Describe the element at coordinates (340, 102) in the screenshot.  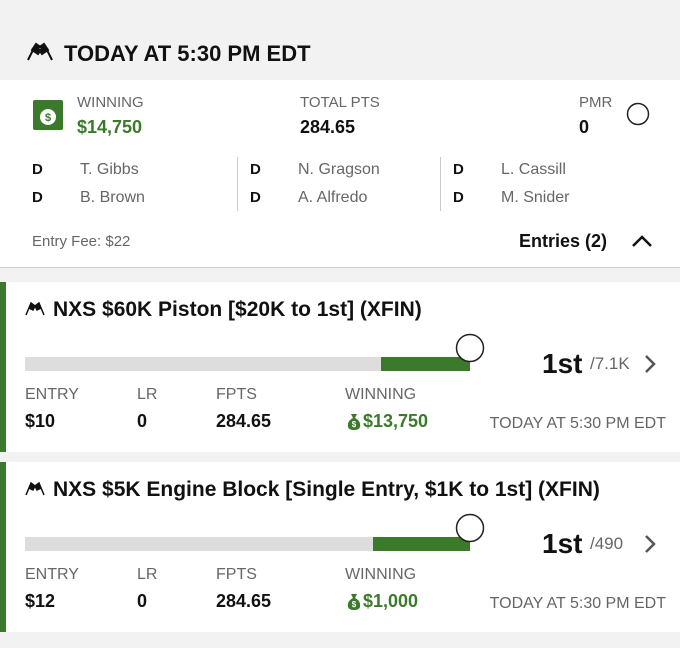
I see `points-label: TOTAL PTS` at that location.